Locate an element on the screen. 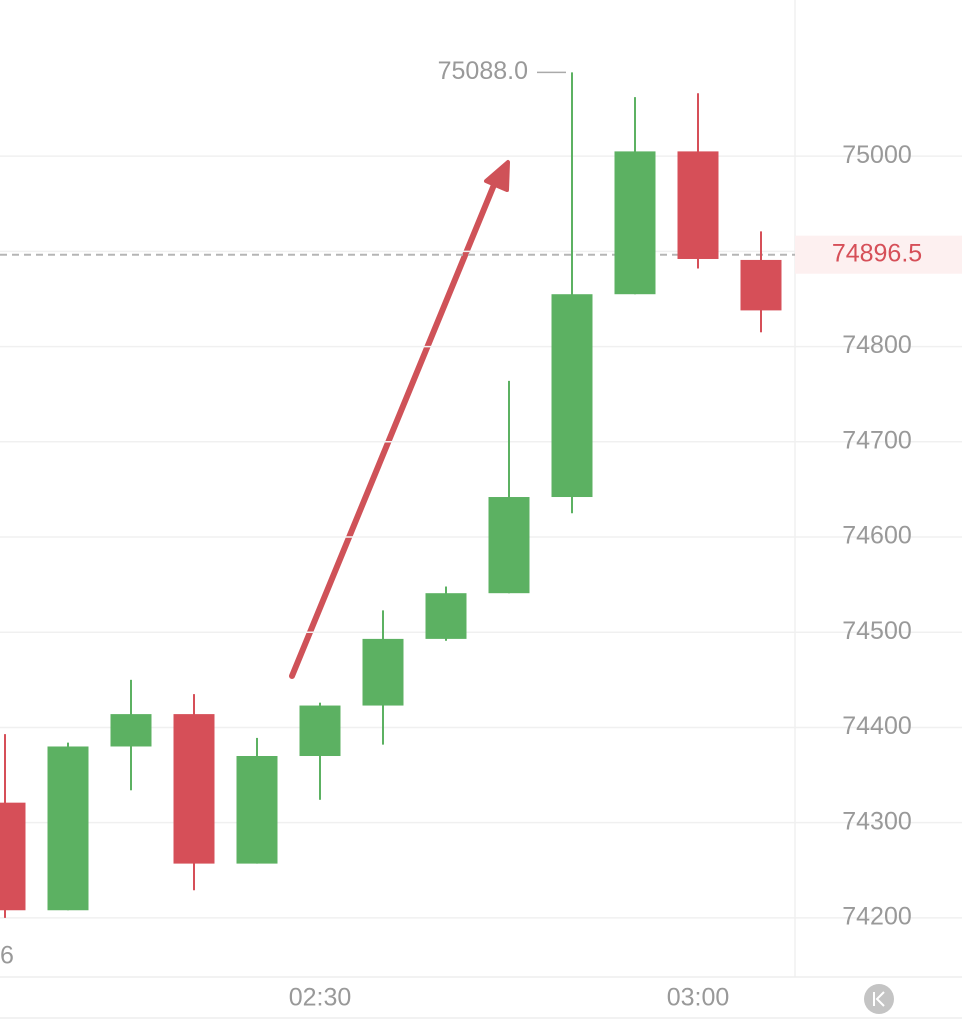  trend-arrow is located at coordinates (399, 419).